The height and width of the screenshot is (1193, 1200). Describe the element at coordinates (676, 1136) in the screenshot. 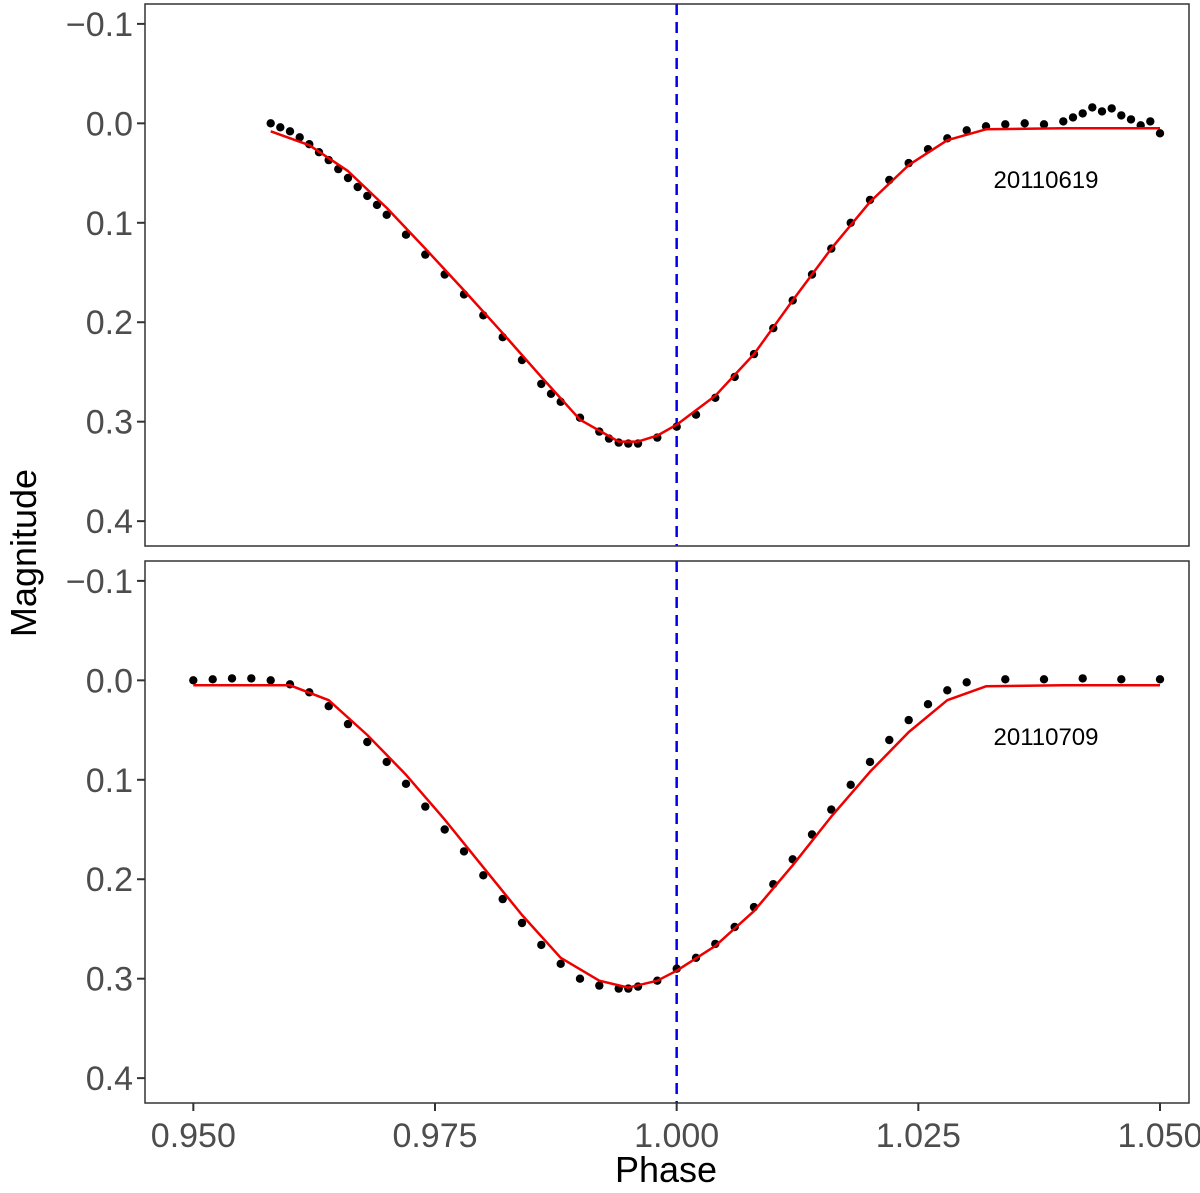

I see `x-tick-label: 1.000` at that location.